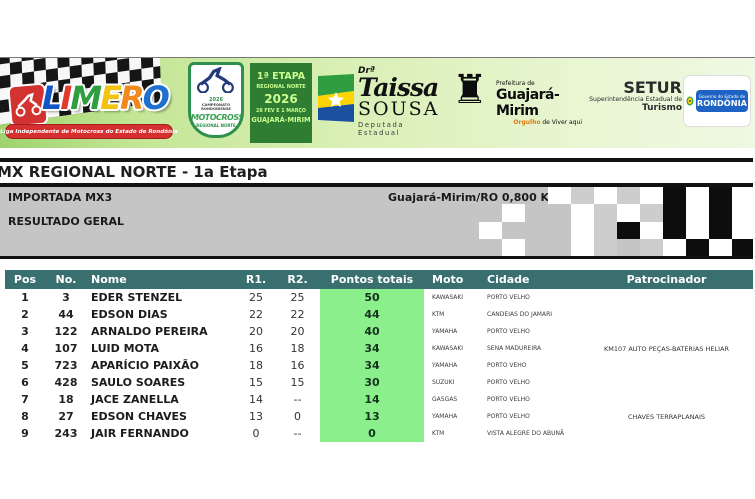 This screenshot has height=499, width=755. What do you see at coordinates (134, 172) in the screenshot?
I see `page-title: MX REGIONAL NORTE - 1a Etapa` at bounding box center [134, 172].